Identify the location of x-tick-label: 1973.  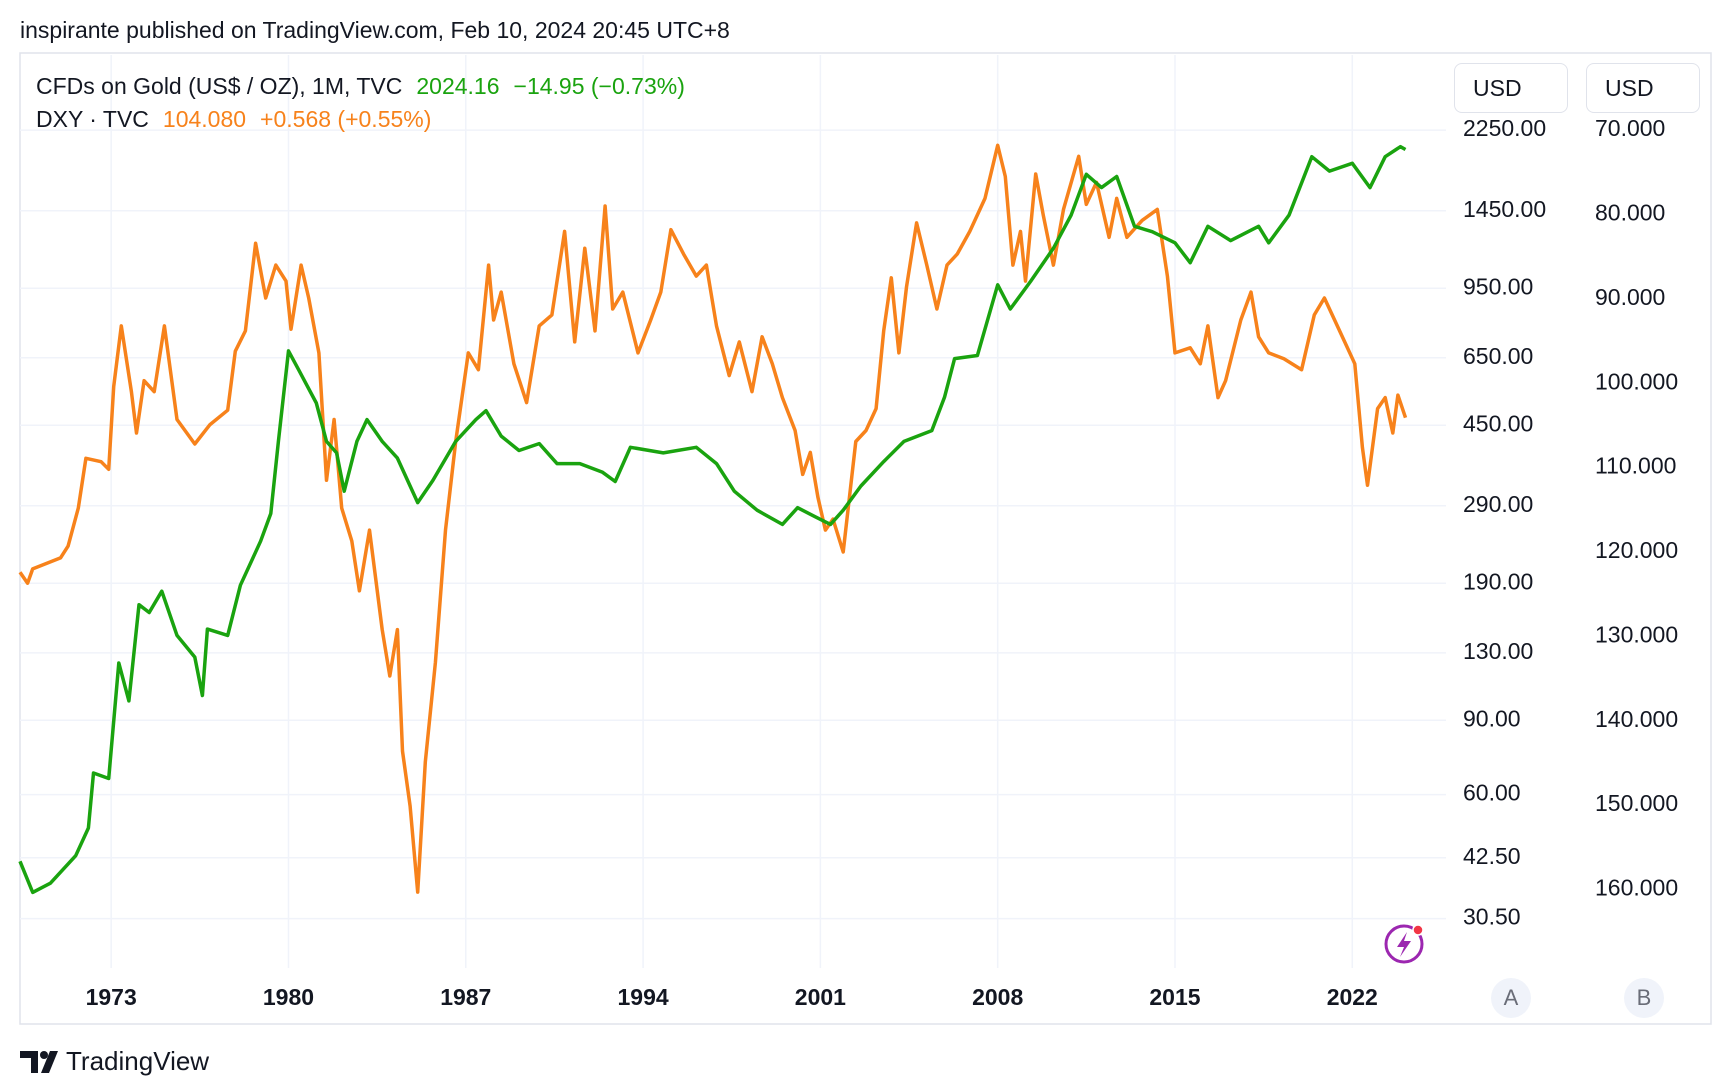
(111, 997).